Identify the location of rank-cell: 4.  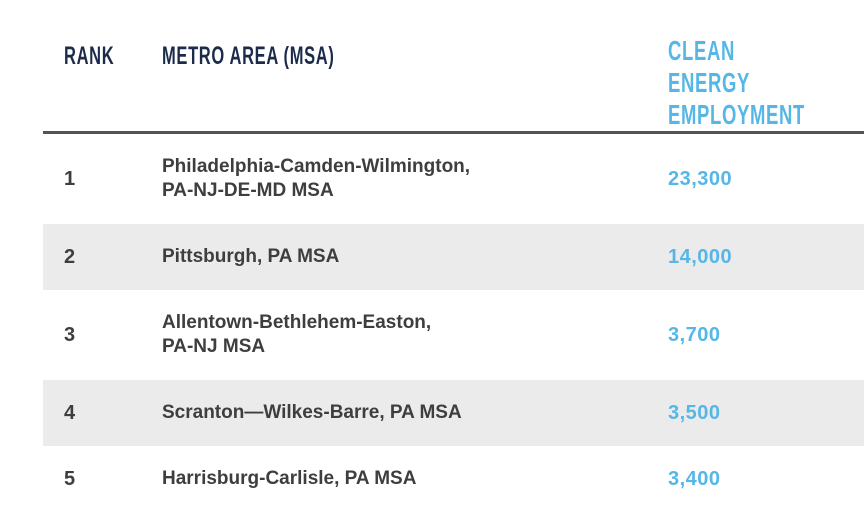
(72, 413).